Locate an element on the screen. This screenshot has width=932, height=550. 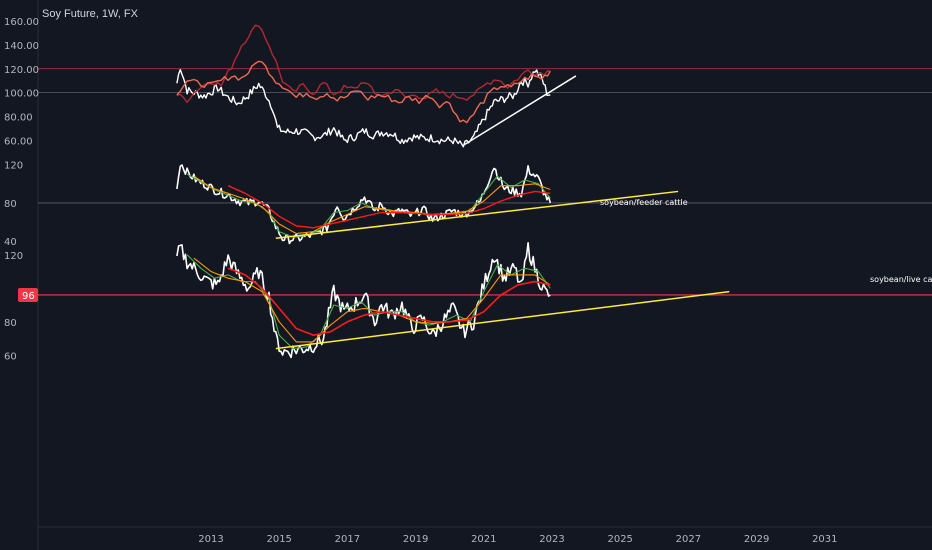
x-tick-label: 2013 is located at coordinates (210, 539).